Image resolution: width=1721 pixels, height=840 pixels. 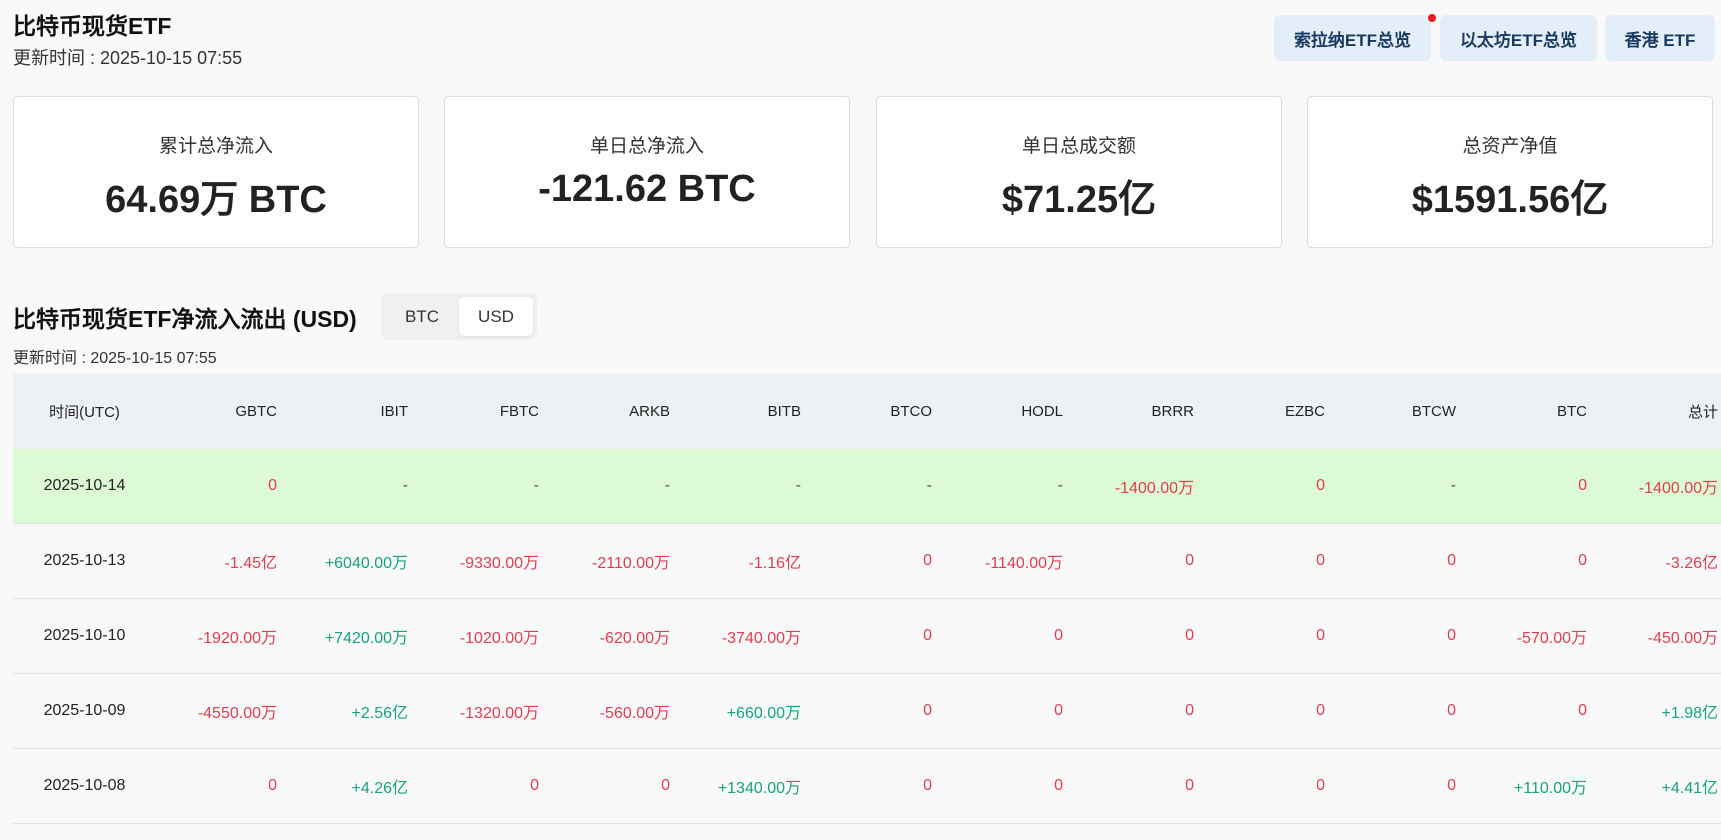 I want to click on column-header: BTCW, so click(x=1433, y=411).